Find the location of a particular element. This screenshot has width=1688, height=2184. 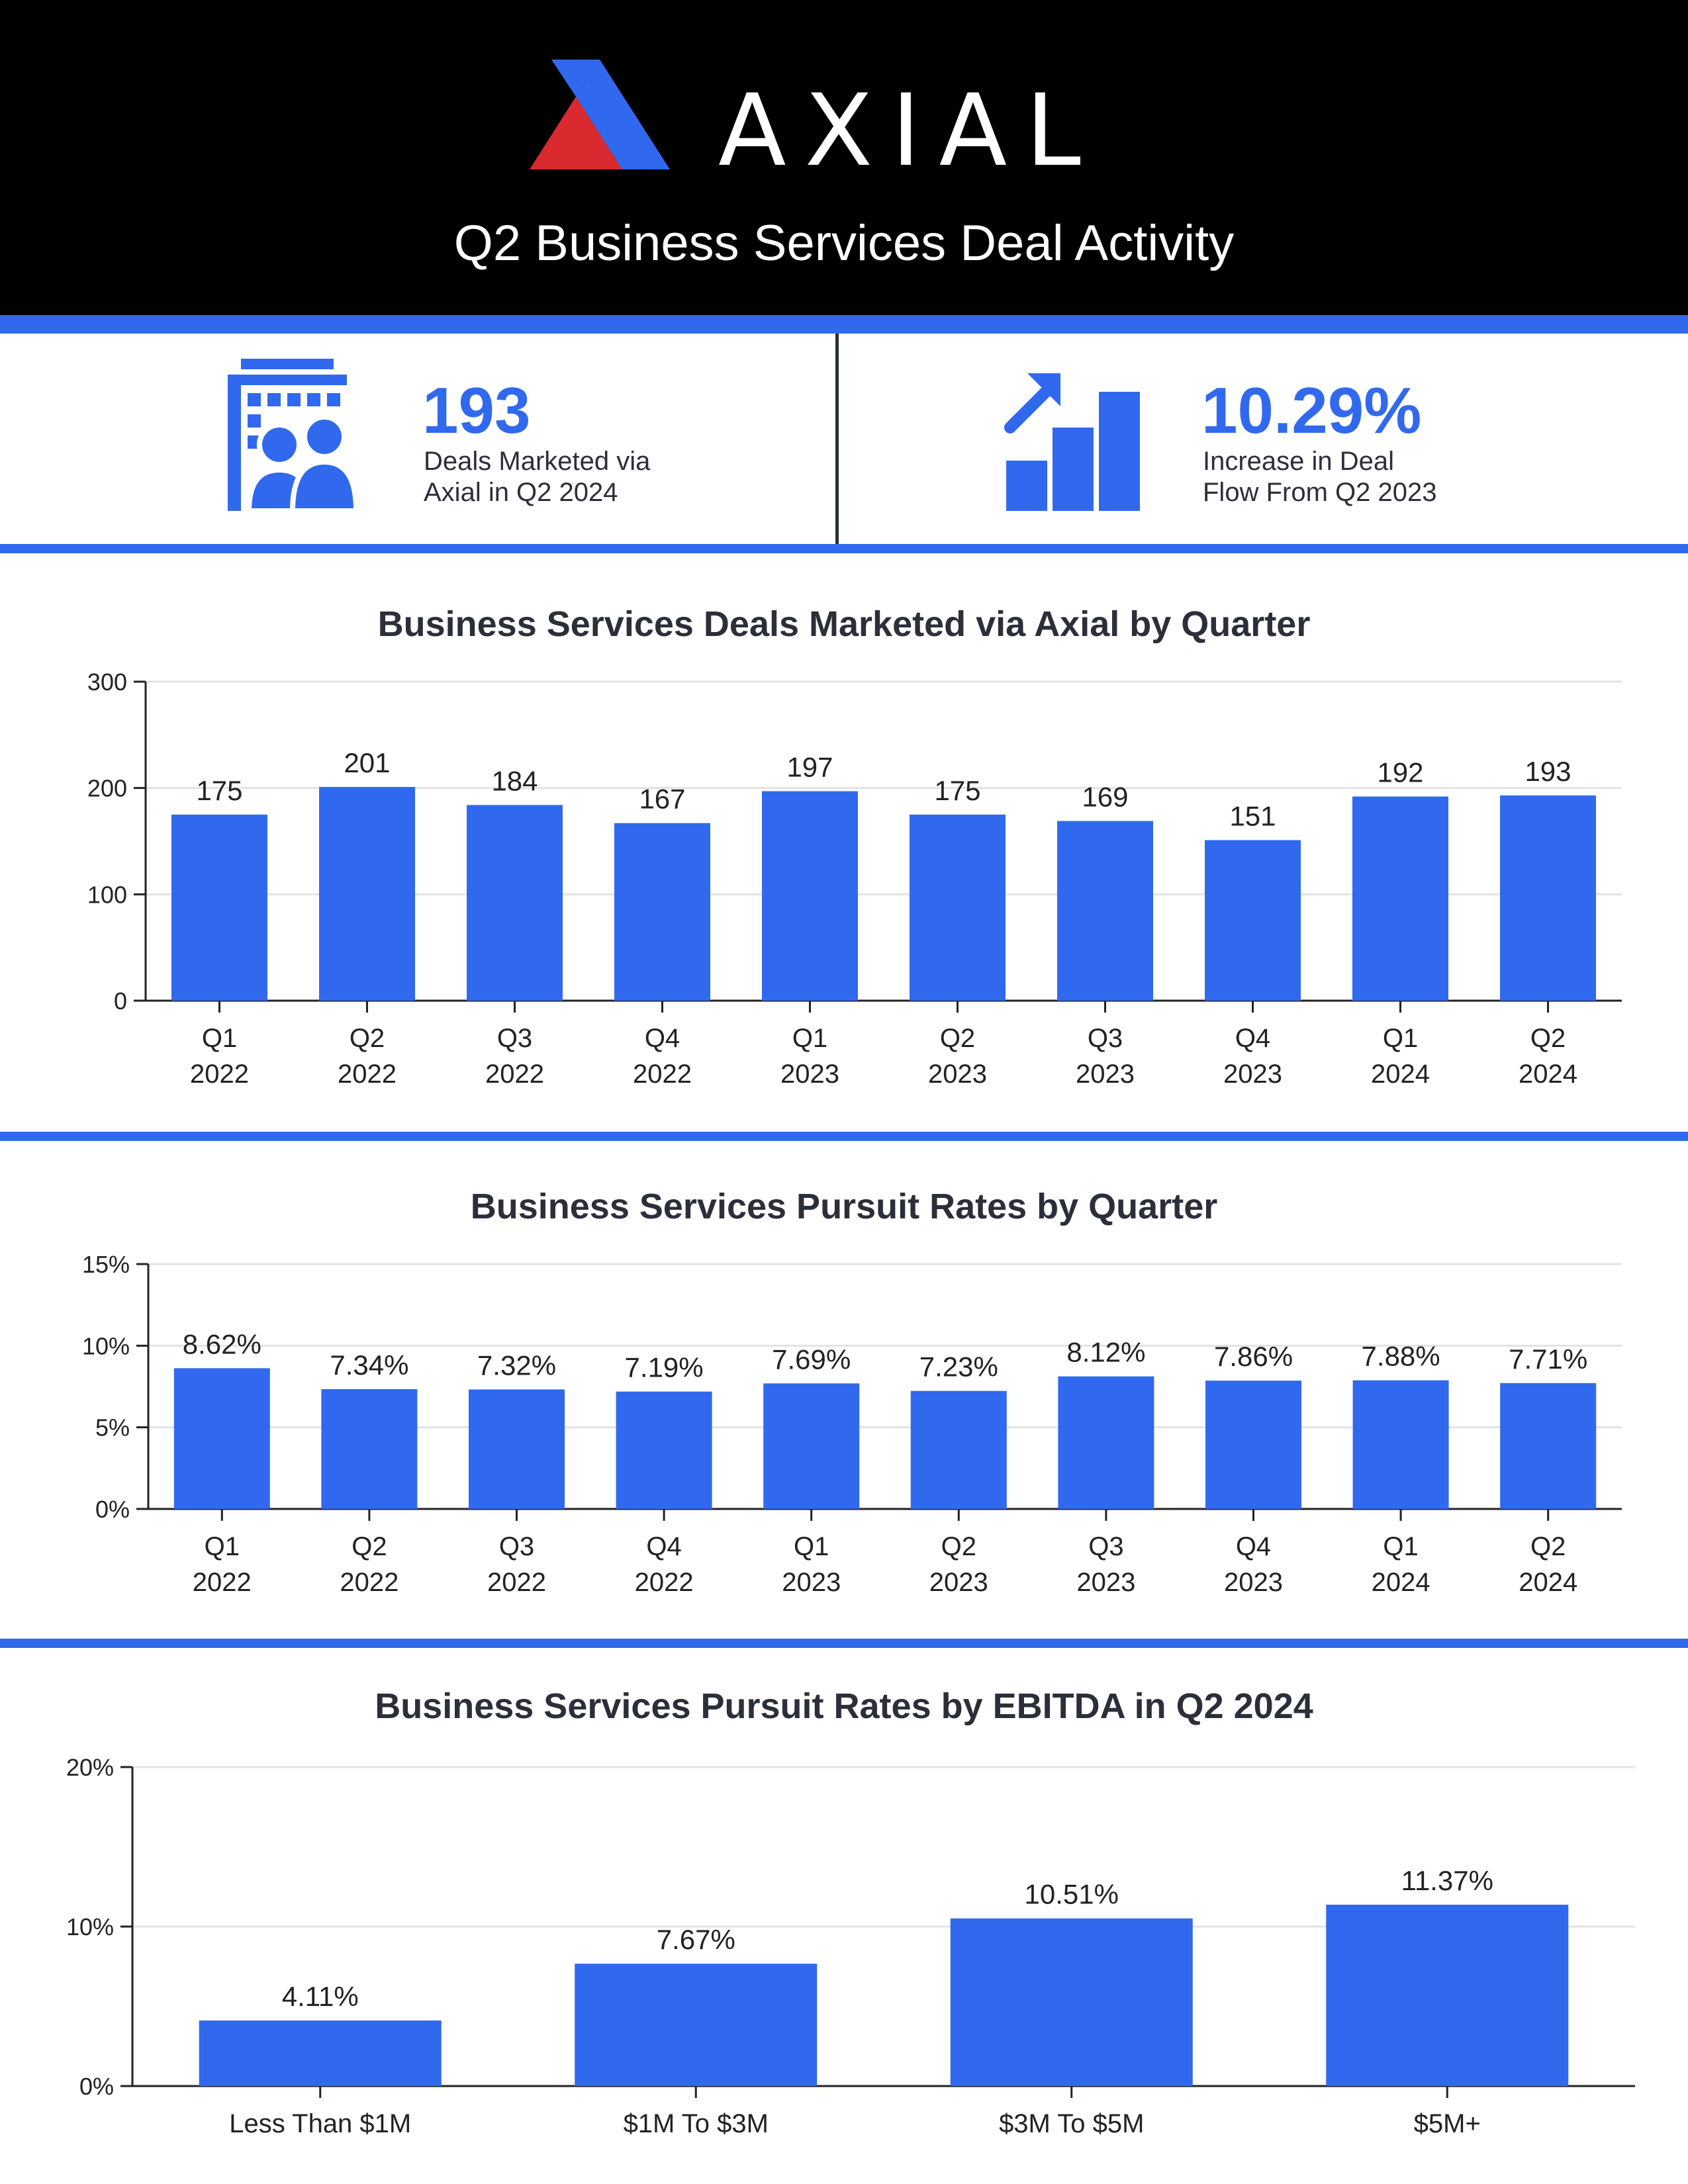

y-tick-label: 15% is located at coordinates (106, 1264).